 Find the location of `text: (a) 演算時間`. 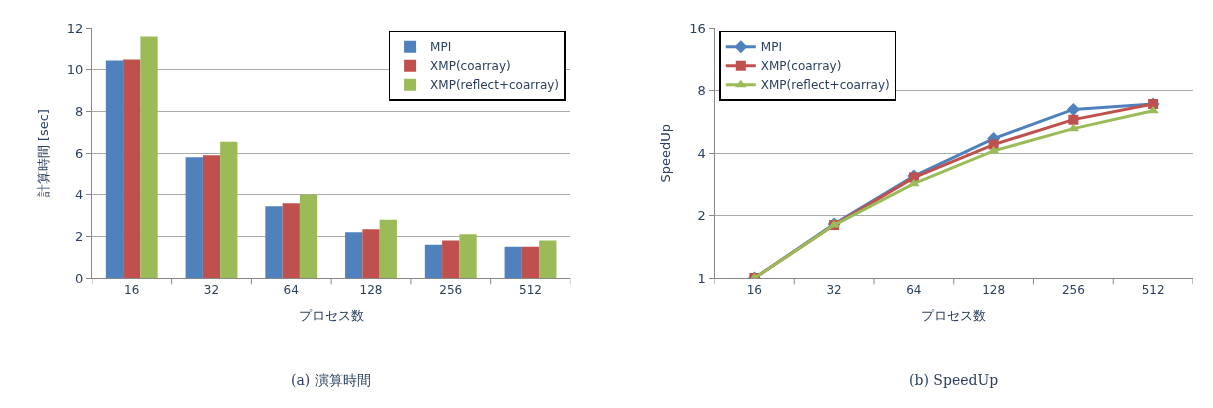

text: (a) 演算時間 is located at coordinates (331, 380).